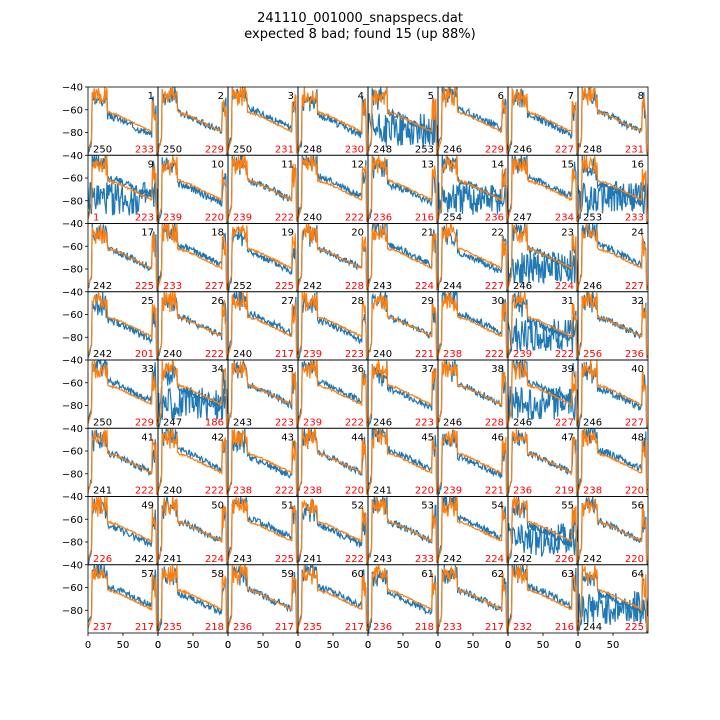  What do you see at coordinates (354, 354) in the screenshot?
I see `panel-right-count: 223` at bounding box center [354, 354].